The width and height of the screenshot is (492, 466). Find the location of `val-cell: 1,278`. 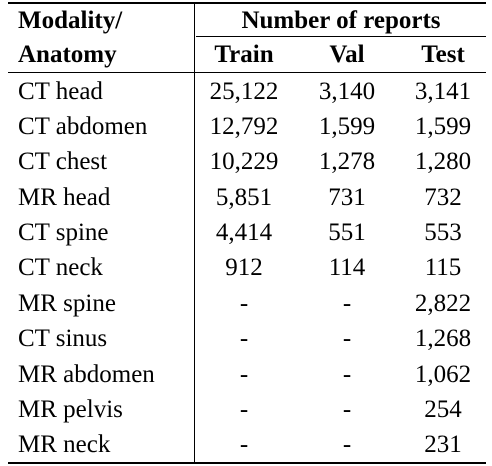

val-cell: 1,278 is located at coordinates (347, 161).